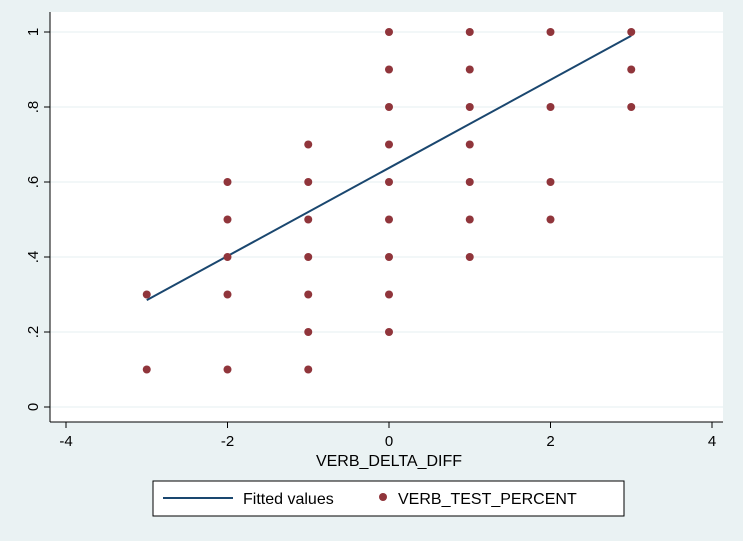 This screenshot has width=743, height=541. Describe the element at coordinates (288, 499) in the screenshot. I see `legend-label-fitted: Fitted values` at that location.